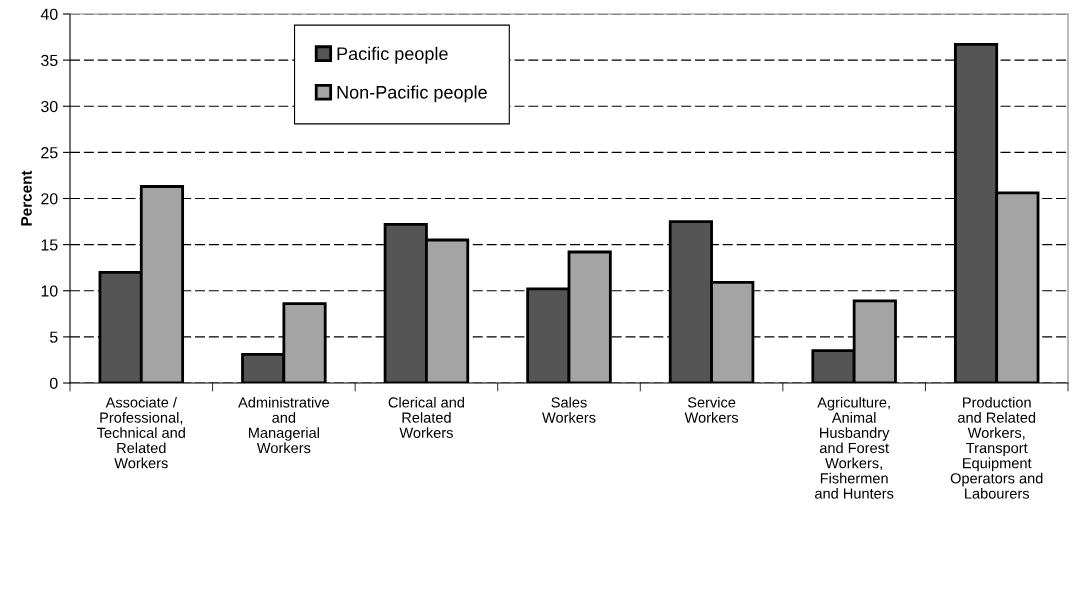  I want to click on legend-label: Non-Pacific people, so click(412, 94).